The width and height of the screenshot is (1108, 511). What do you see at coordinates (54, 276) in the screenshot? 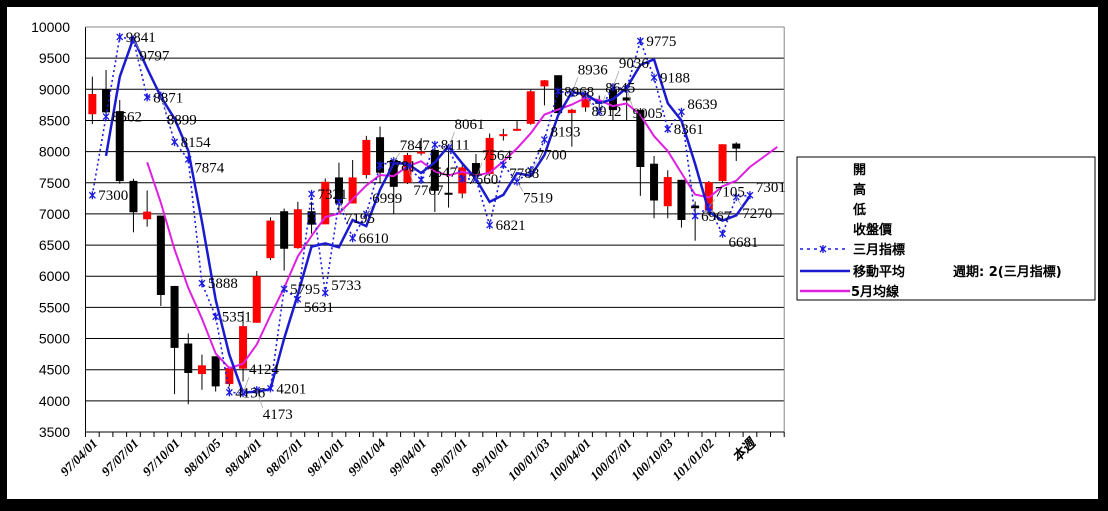
I see `y-tick-label: 6000` at bounding box center [54, 276].